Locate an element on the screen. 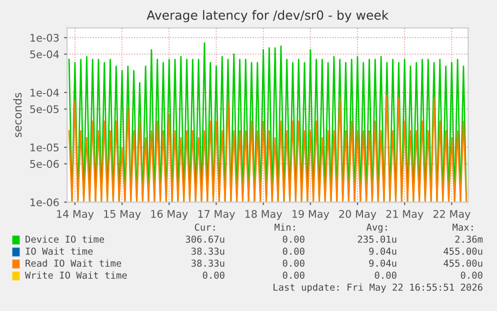 Image resolution: width=497 pixels, height=311 pixels. text: 306.67u is located at coordinates (205, 239).